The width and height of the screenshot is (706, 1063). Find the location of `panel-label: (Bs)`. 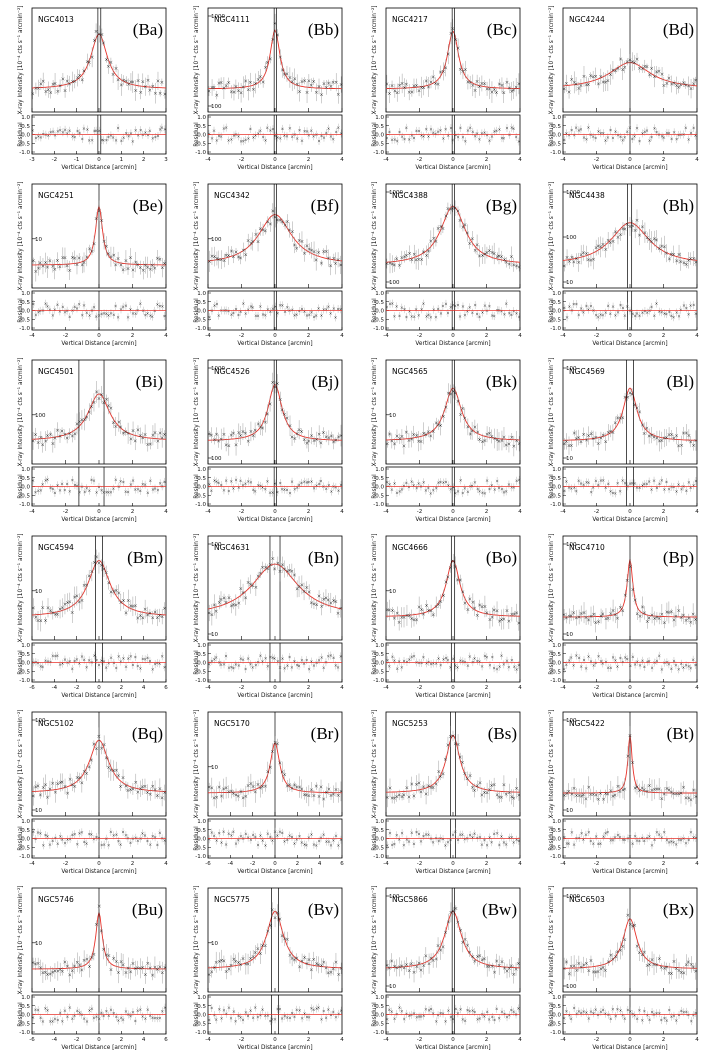

panel-label: (Bs) is located at coordinates (502, 733).